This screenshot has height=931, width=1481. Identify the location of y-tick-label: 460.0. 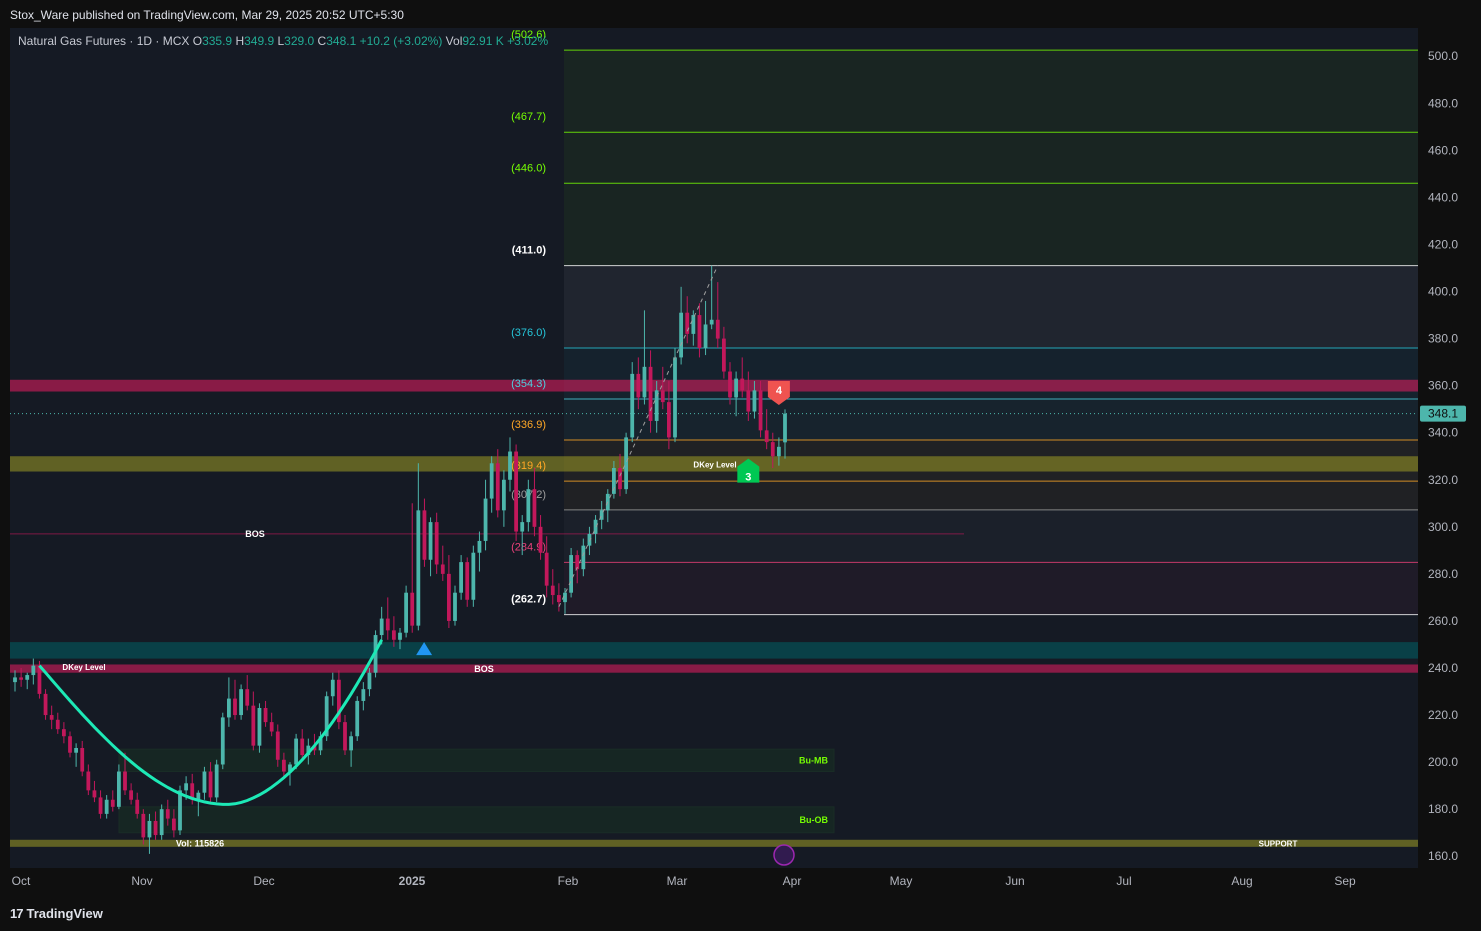
(1443, 150).